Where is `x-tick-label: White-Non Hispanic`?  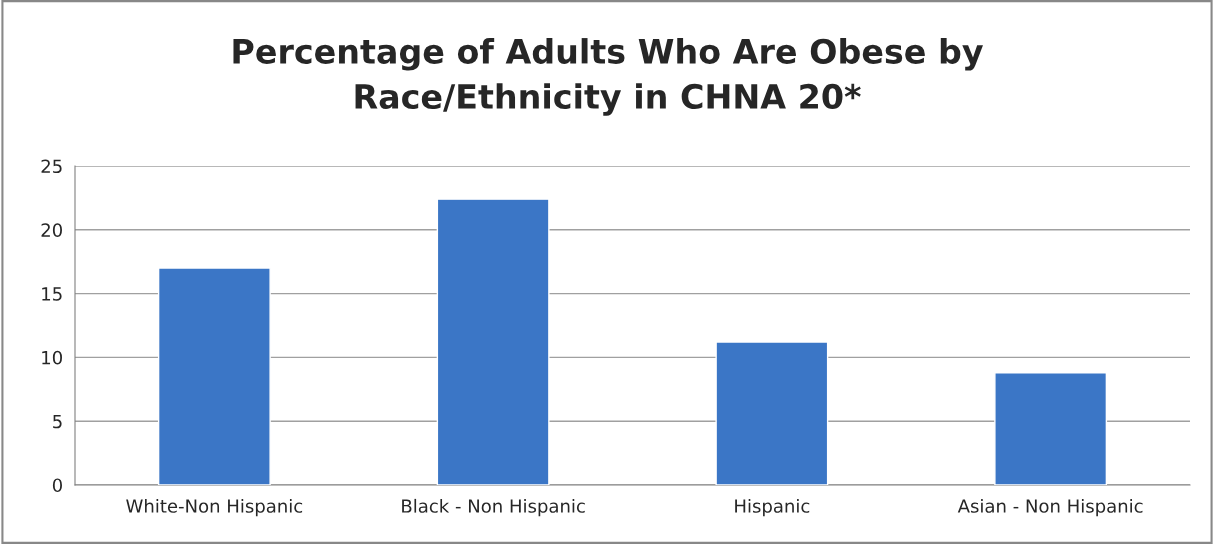
x-tick-label: White-Non Hispanic is located at coordinates (214, 507).